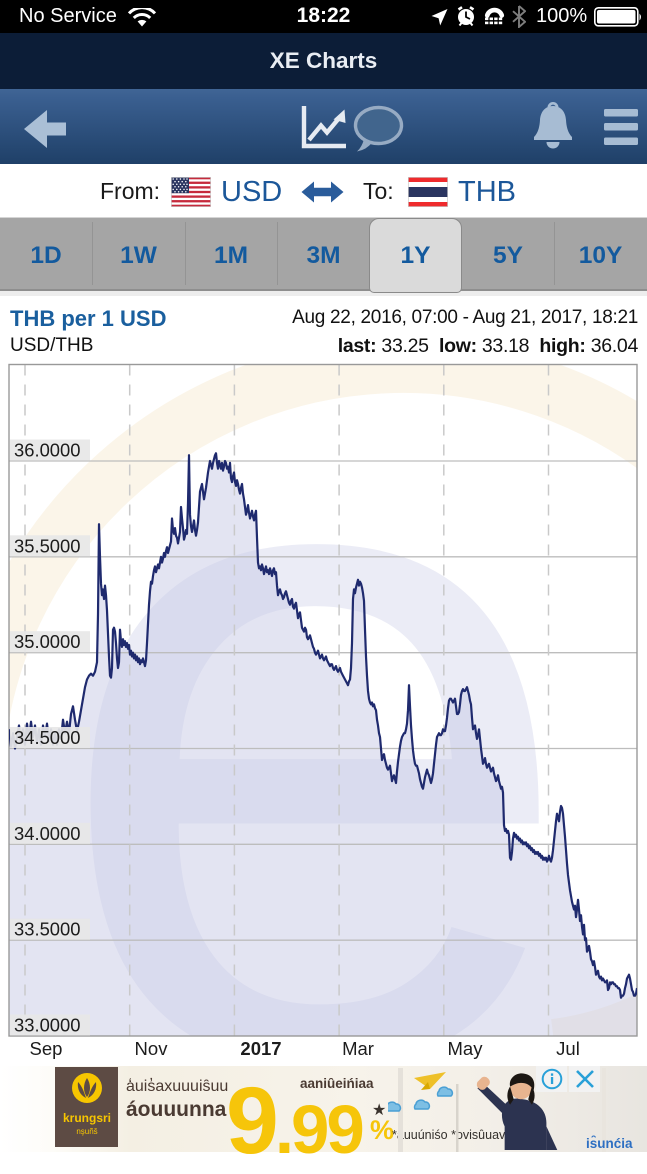  Describe the element at coordinates (47, 737) in the screenshot. I see `svg-text: 34.5000` at that location.